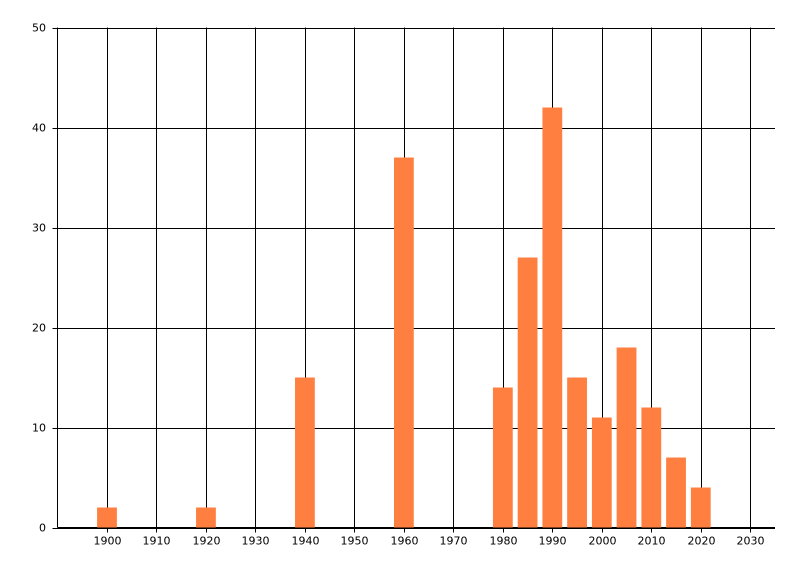 The image size is (800, 576). I want to click on x-tick-label: 1940, so click(306, 541).